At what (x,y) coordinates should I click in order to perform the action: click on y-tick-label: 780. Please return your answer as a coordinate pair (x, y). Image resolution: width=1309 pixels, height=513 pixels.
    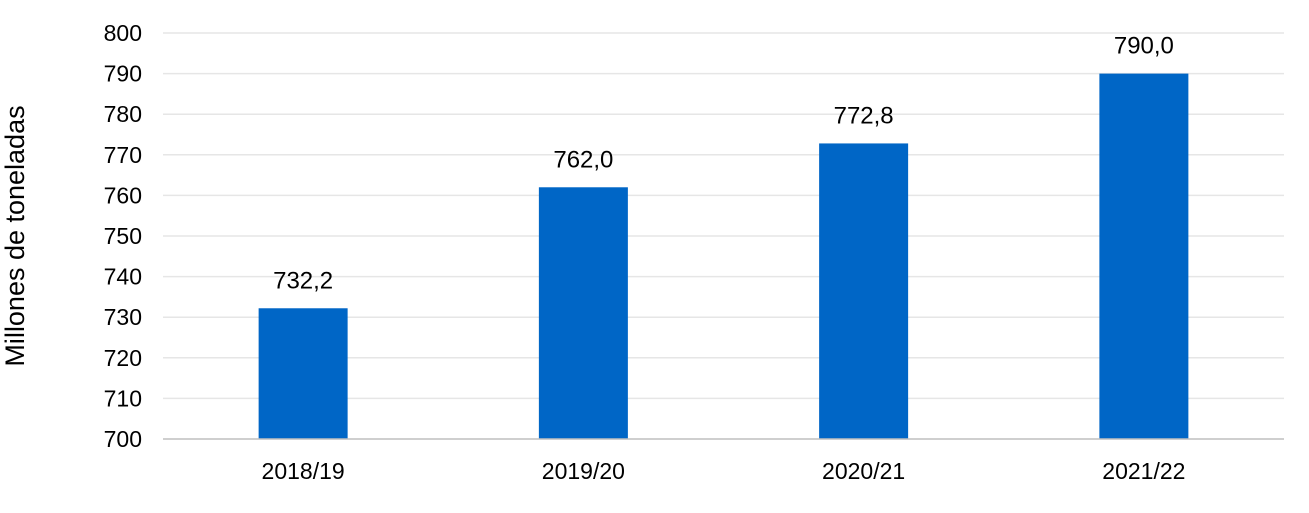
    Looking at the image, I should click on (123, 114).